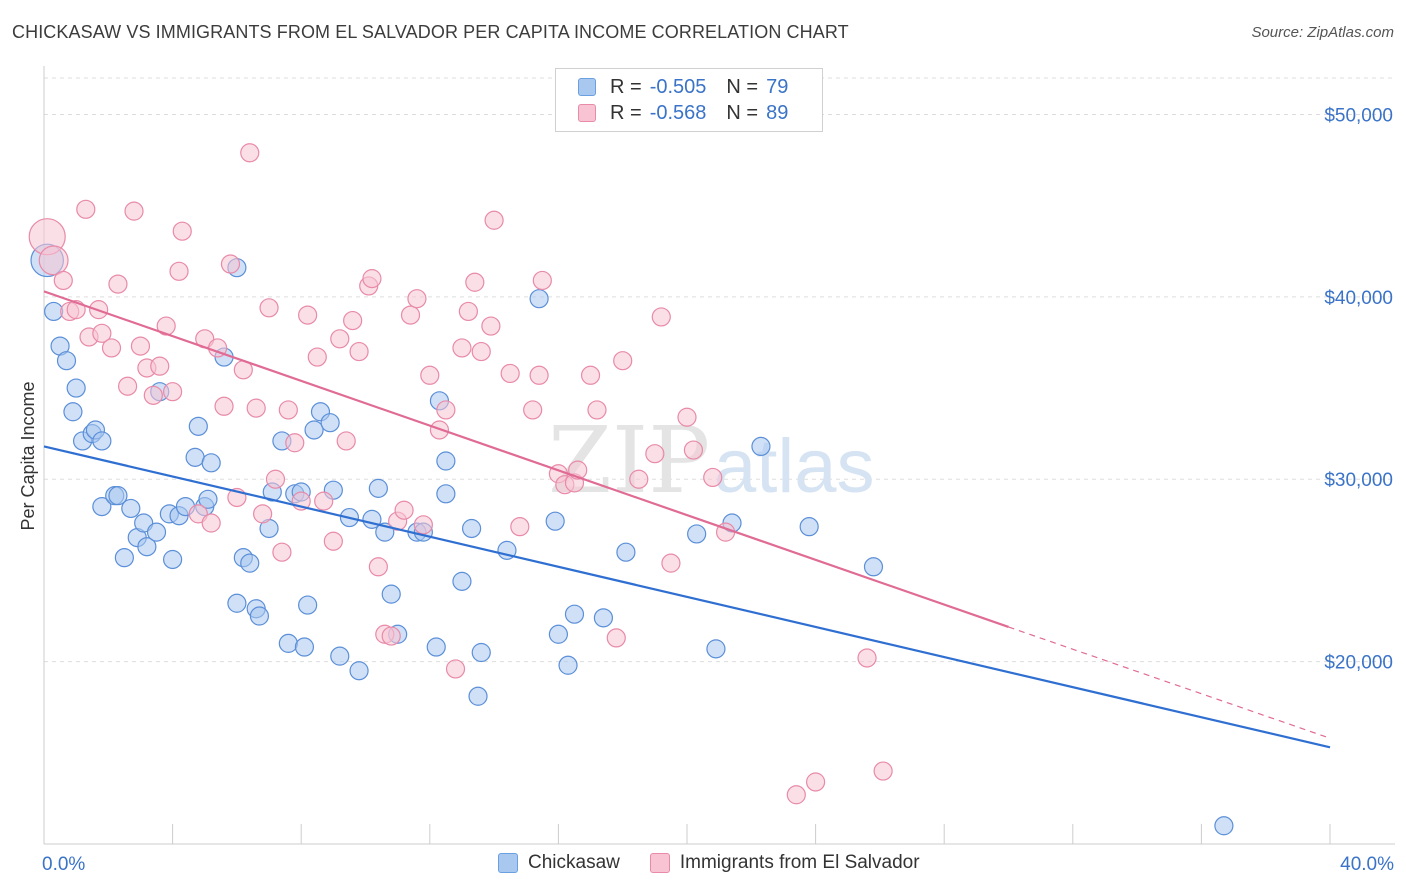 The height and width of the screenshot is (892, 1406). What do you see at coordinates (28, 455) in the screenshot?
I see `y-axis-label: Per Capita Income` at bounding box center [28, 455].